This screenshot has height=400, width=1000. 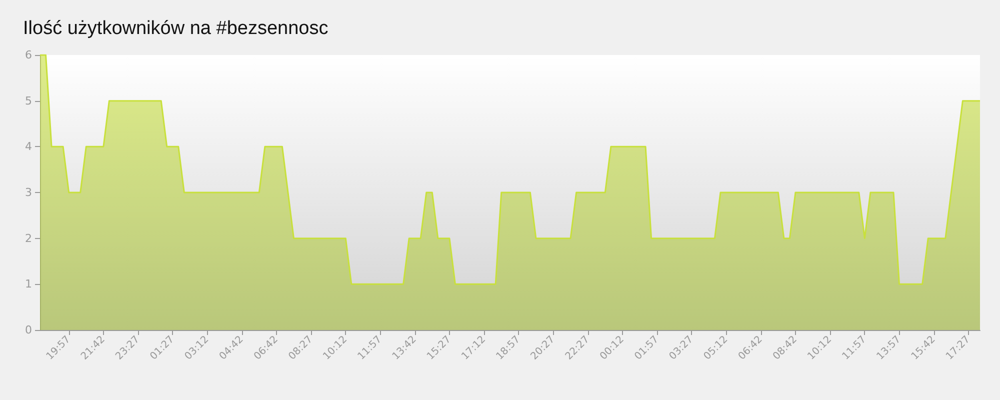 I want to click on y-tick-label: 1, so click(x=28, y=284).